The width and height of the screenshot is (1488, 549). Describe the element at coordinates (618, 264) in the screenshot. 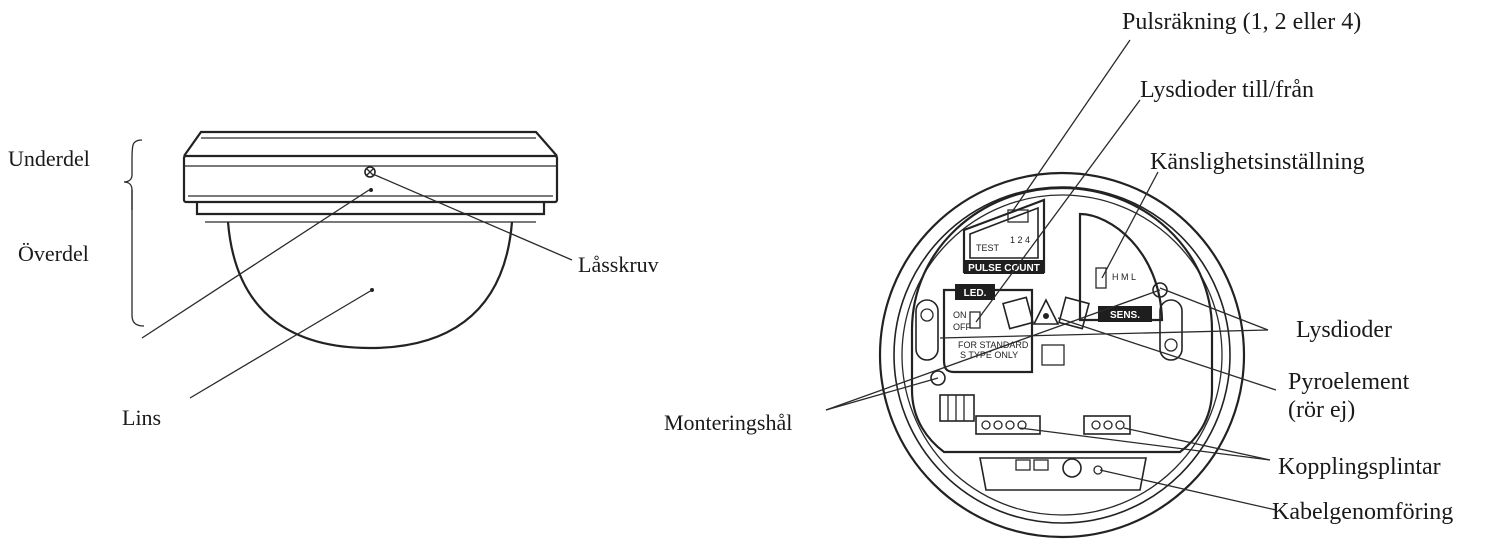

I see `label-lasskruv: Låsskruv` at that location.